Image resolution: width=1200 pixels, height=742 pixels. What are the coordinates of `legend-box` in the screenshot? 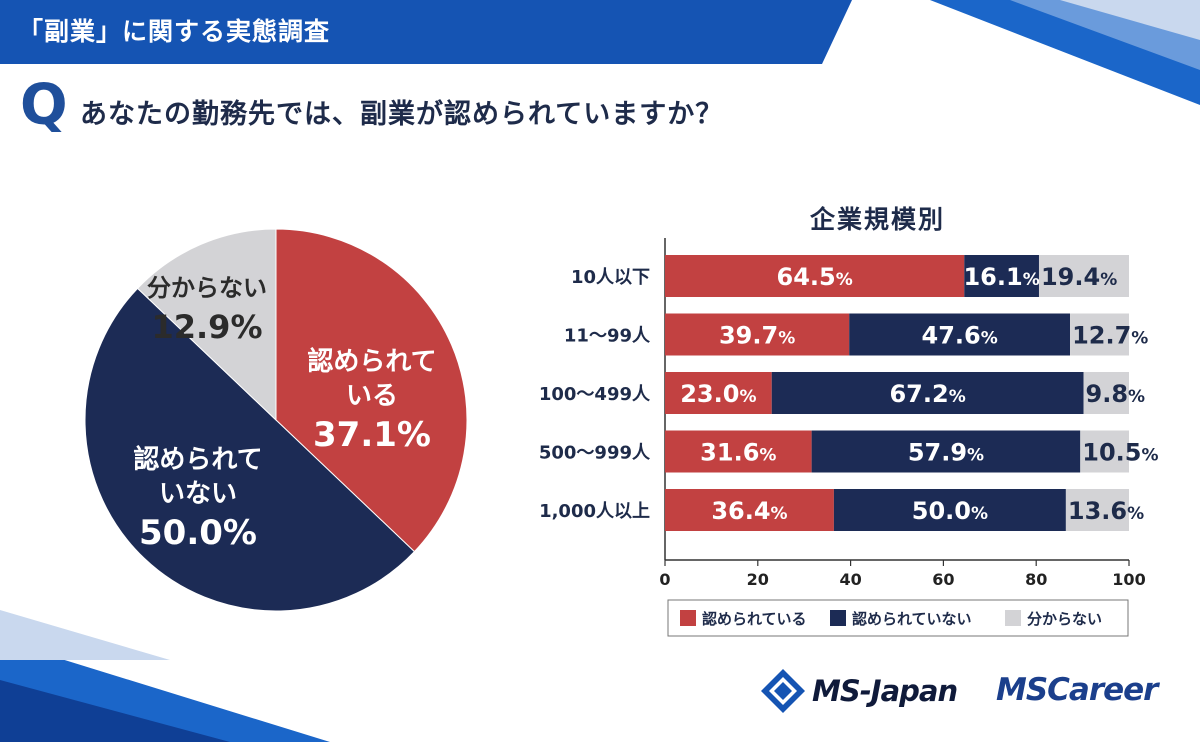 It's located at (898, 618).